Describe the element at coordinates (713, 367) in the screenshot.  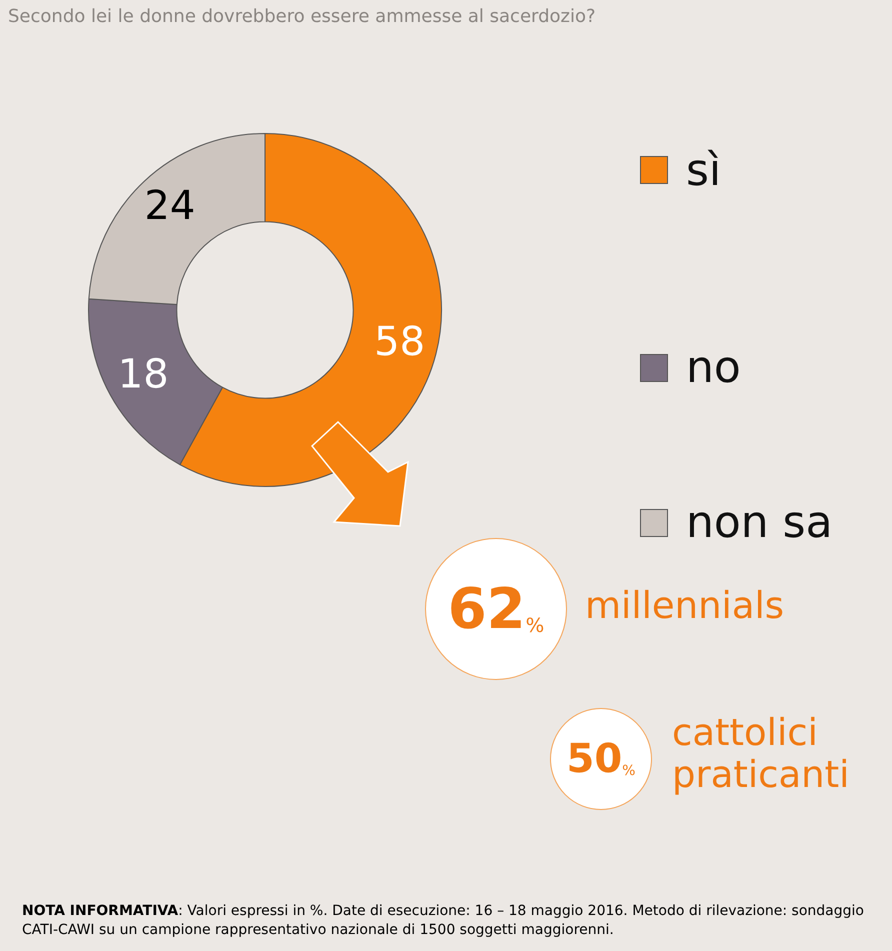
I see `legend-label: no` at that location.